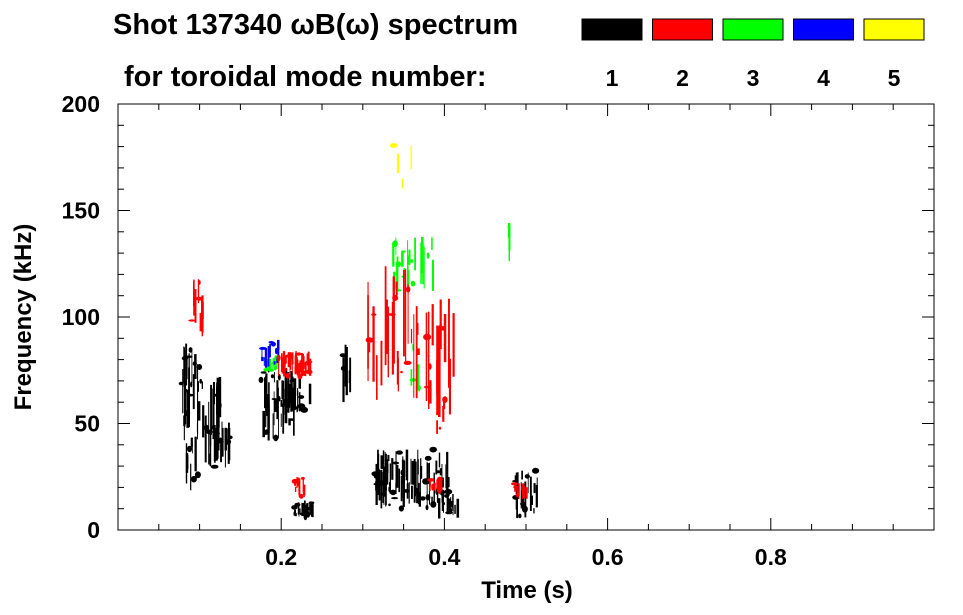 The height and width of the screenshot is (615, 963). Describe the element at coordinates (81, 317) in the screenshot. I see `y-tick-label: 100` at that location.